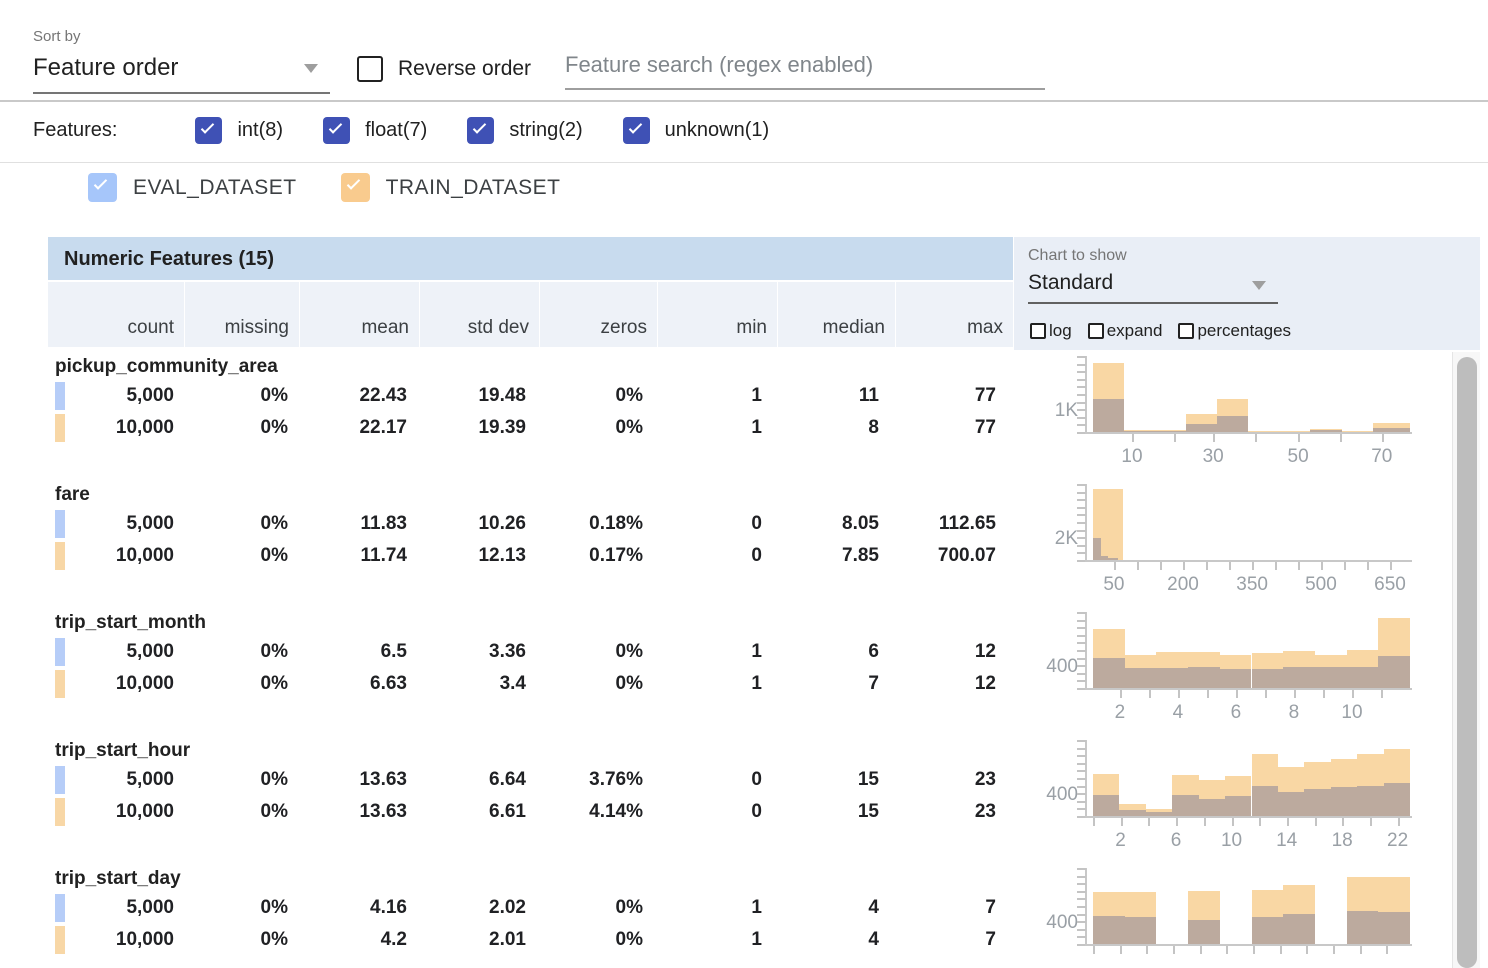  Describe the element at coordinates (990, 907) in the screenshot. I see `stat-text: 7` at that location.